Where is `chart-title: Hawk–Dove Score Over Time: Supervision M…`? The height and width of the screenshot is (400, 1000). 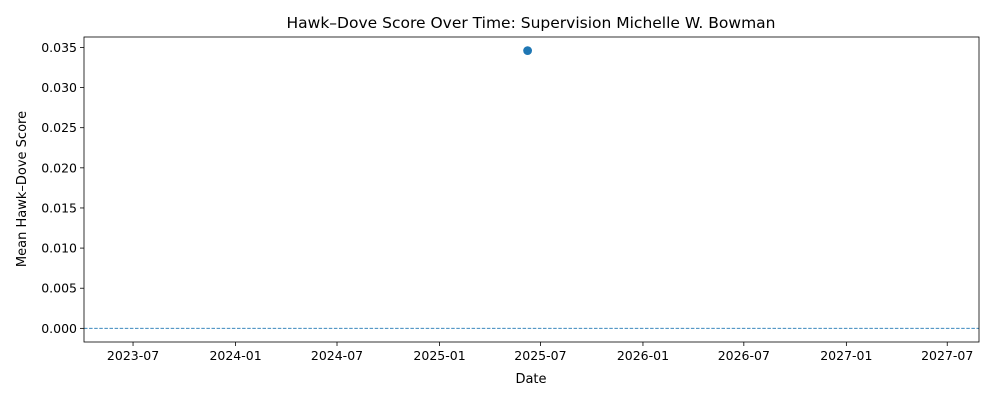 chart-title: Hawk–Dove Score Over Time: Supervision M… is located at coordinates (531, 23).